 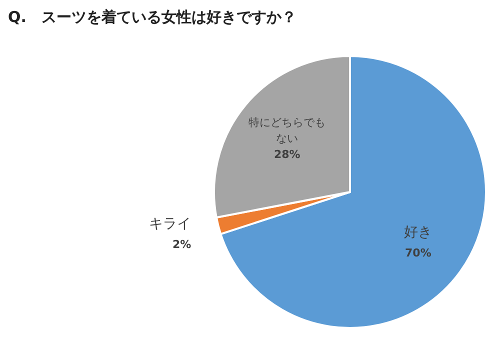 I want to click on data-label: 70%, so click(x=418, y=253).